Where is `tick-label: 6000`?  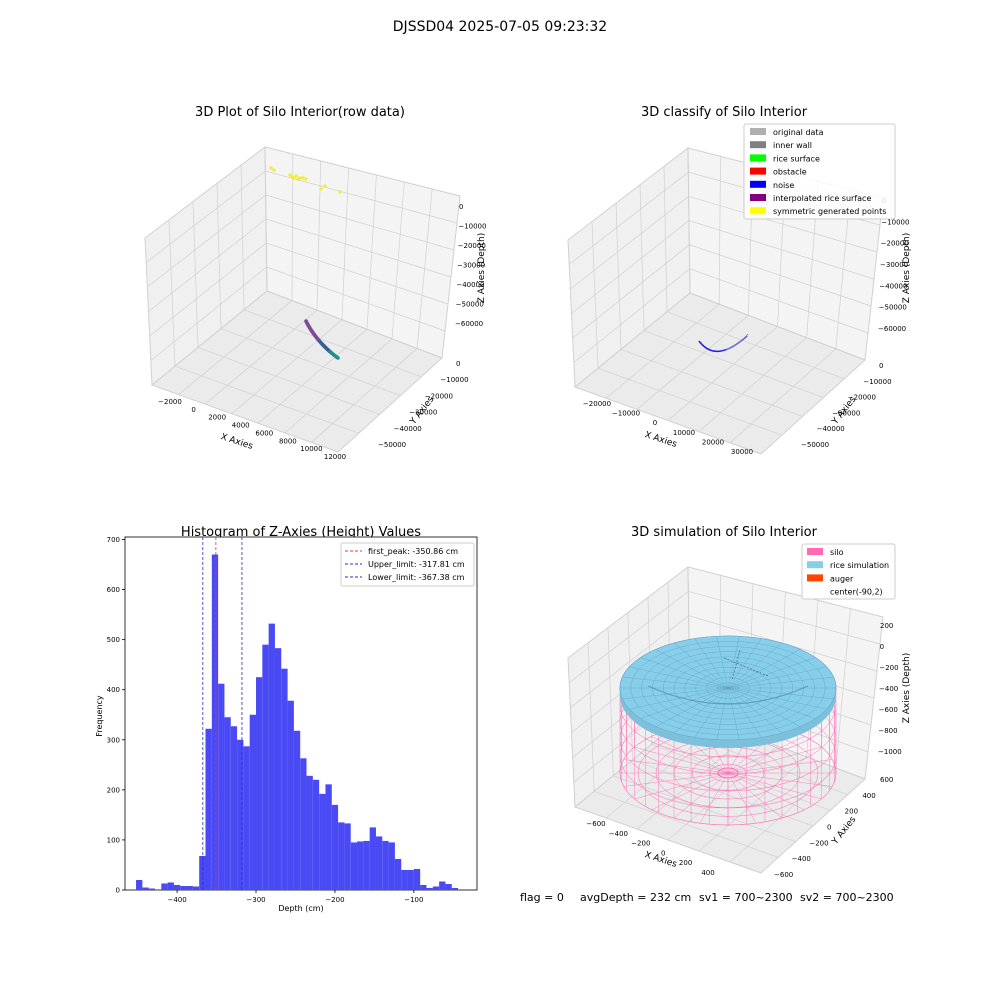 tick-label: 6000 is located at coordinates (264, 433).